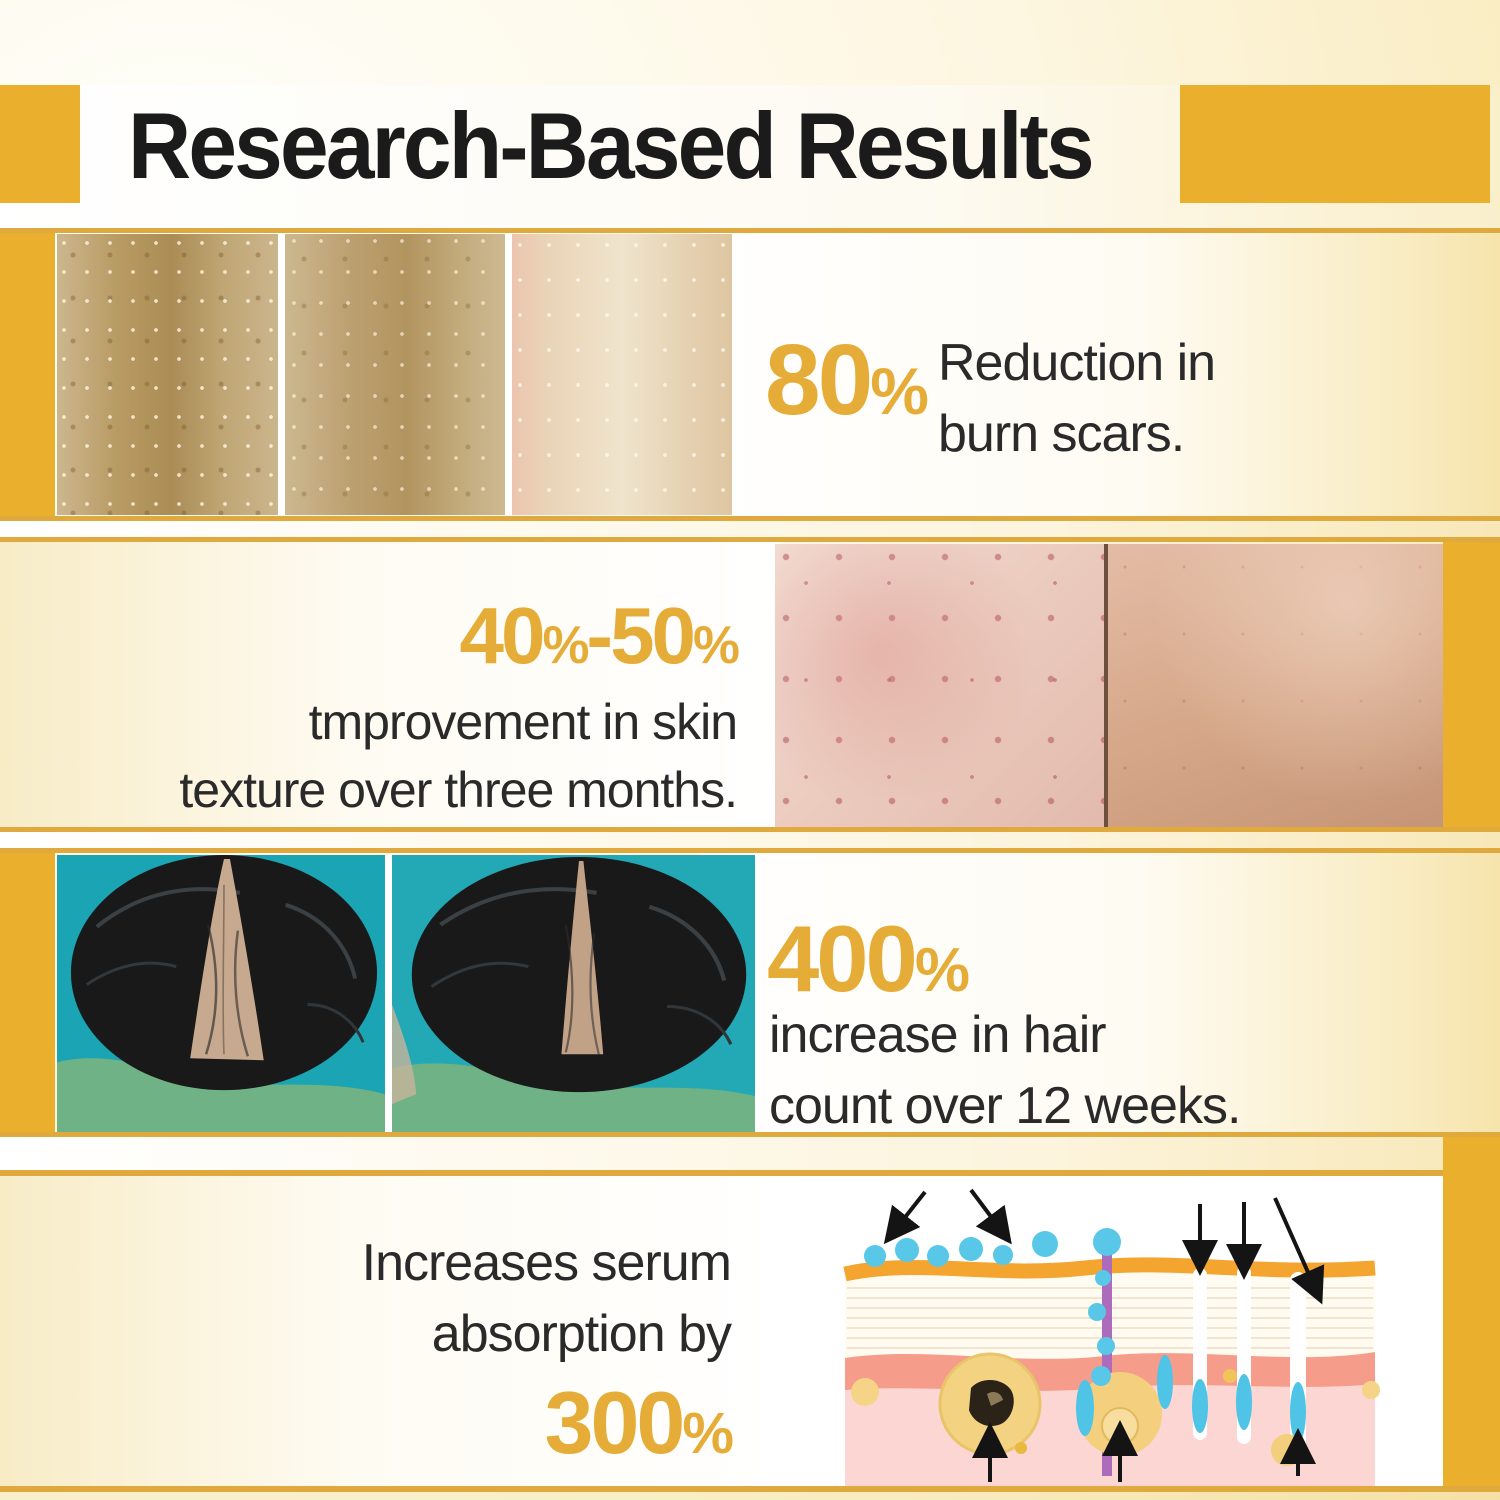 The width and height of the screenshot is (1500, 1500). I want to click on scalp-before, so click(221, 993).